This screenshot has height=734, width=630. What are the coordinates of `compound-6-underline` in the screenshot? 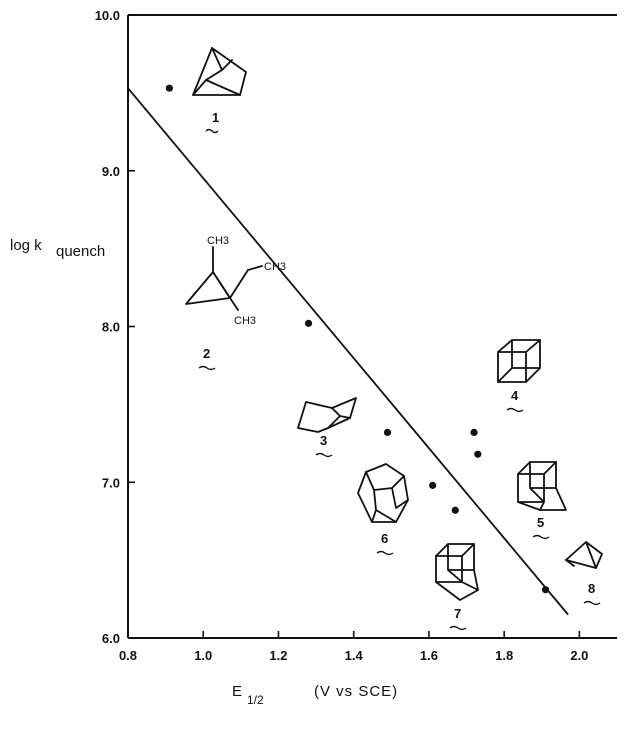 It's located at (385, 553).